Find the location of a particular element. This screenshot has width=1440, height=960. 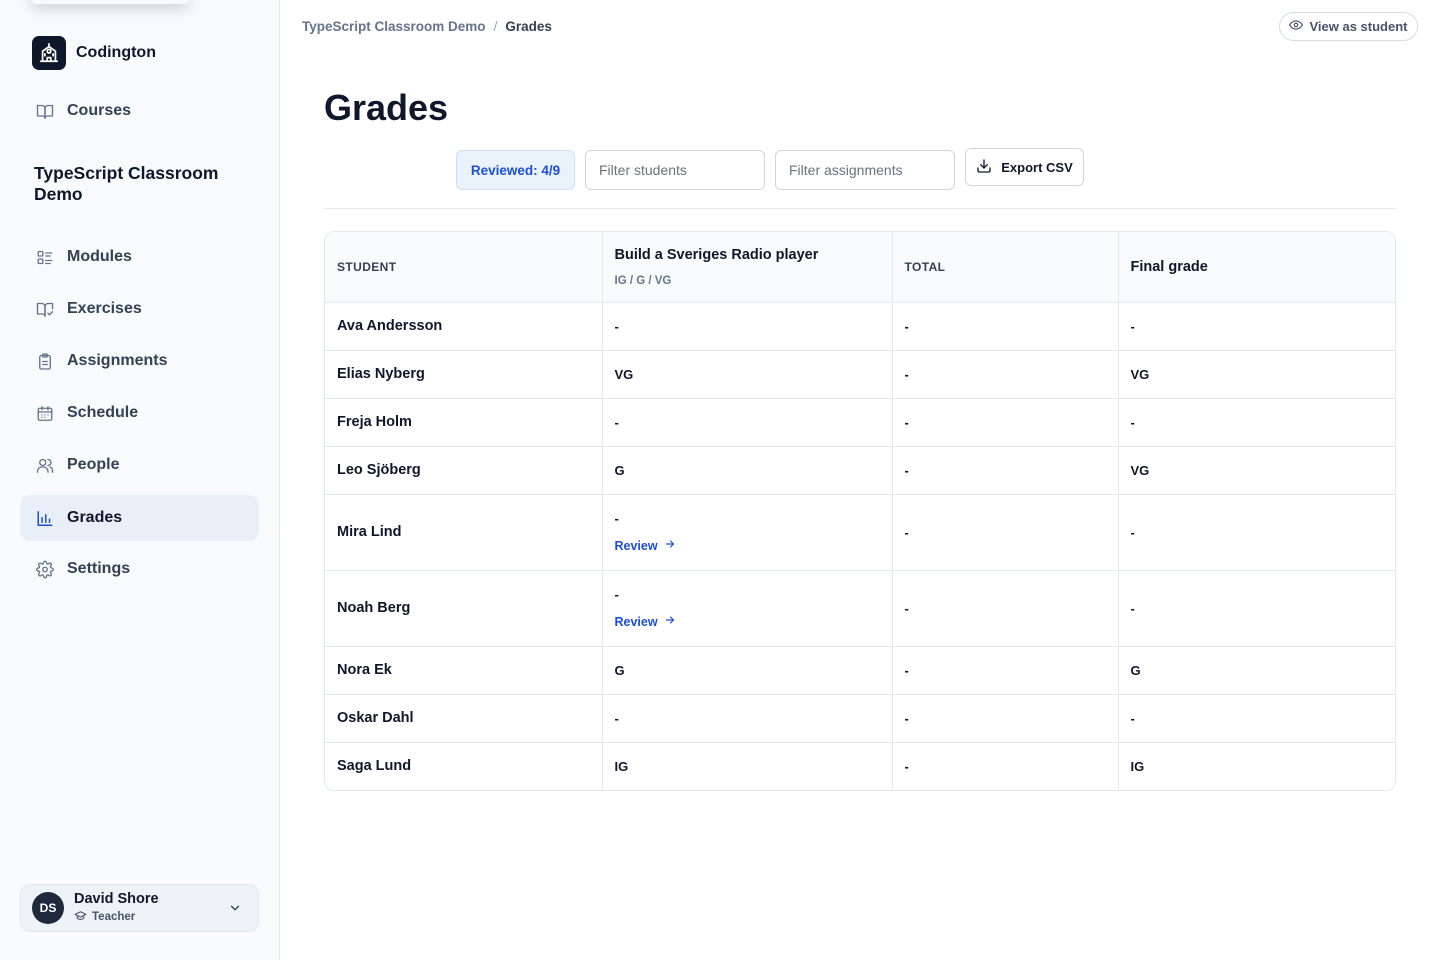

student-name-cell: Noah Berg is located at coordinates (464, 608).